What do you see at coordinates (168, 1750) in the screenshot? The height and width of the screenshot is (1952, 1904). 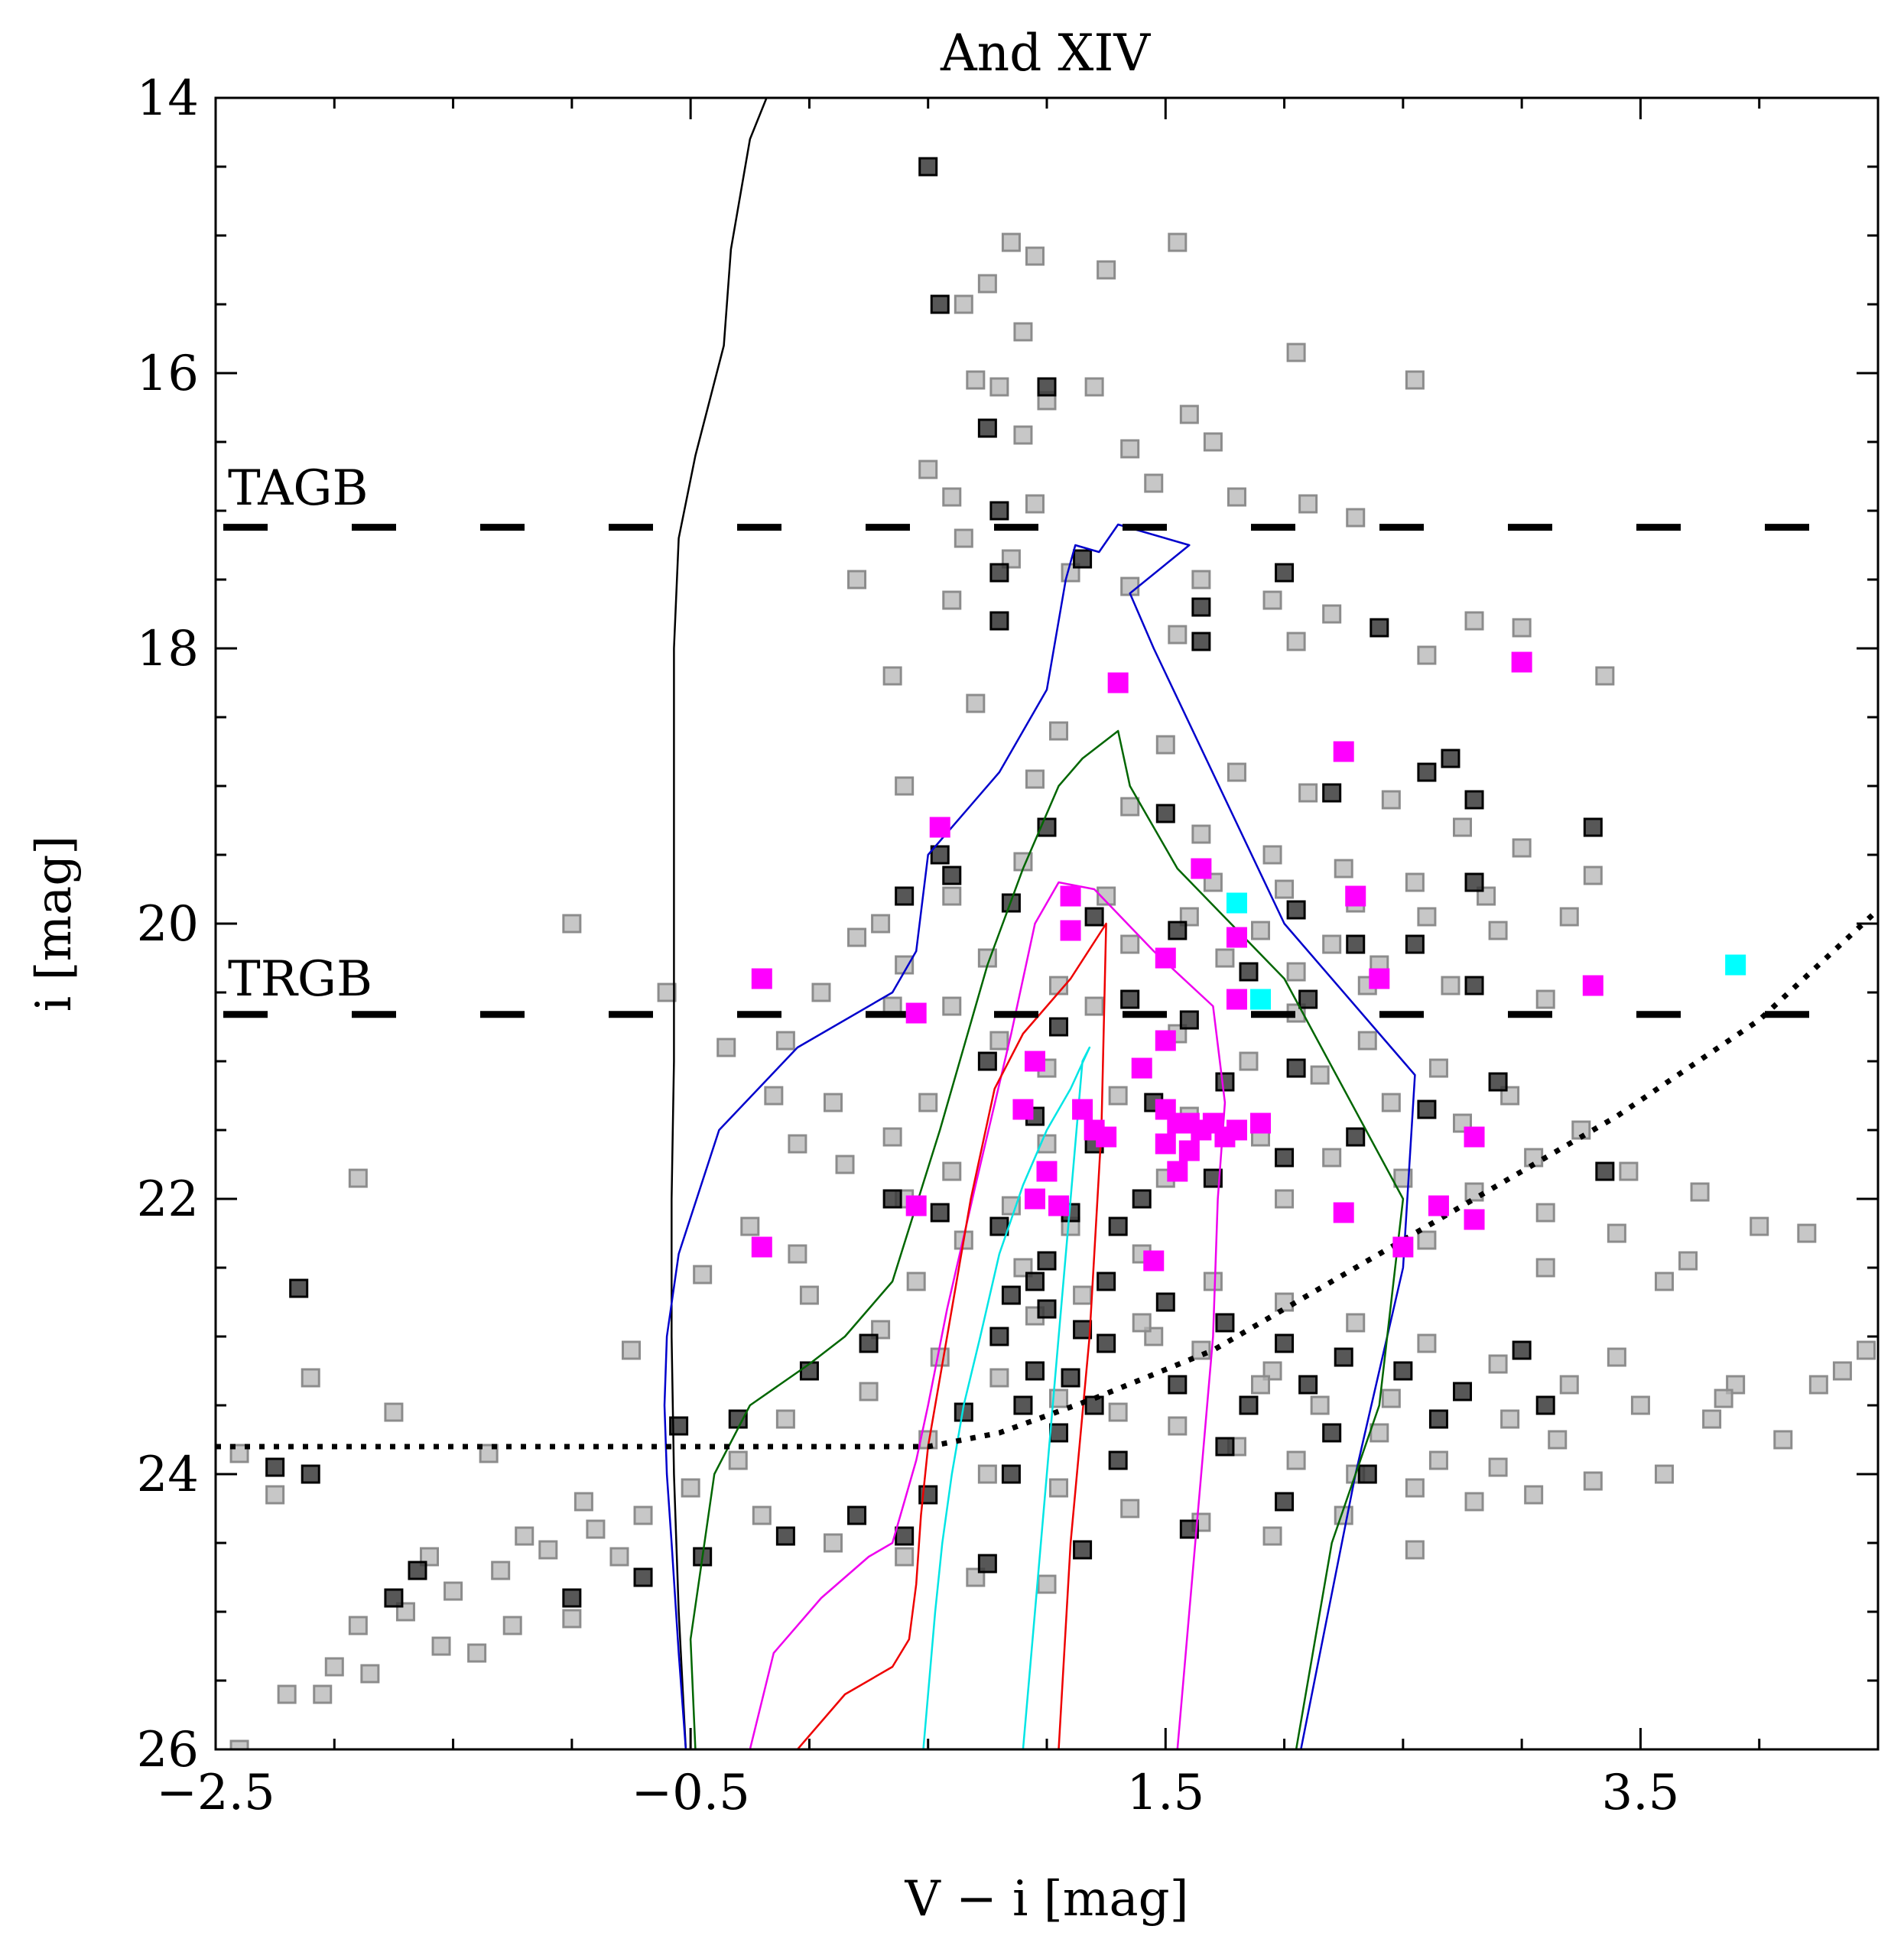 I see `y-tick-label: 26` at bounding box center [168, 1750].